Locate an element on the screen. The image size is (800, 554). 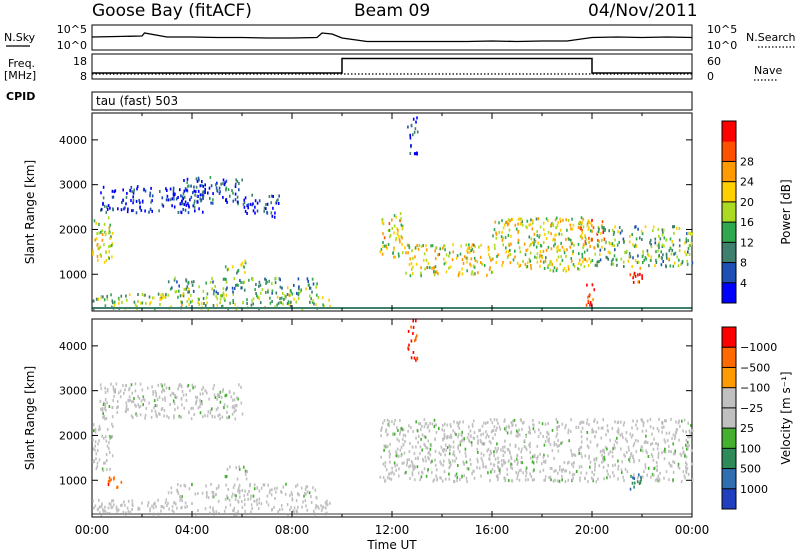
colorbar-tick-label: 28 is located at coordinates (747, 161).